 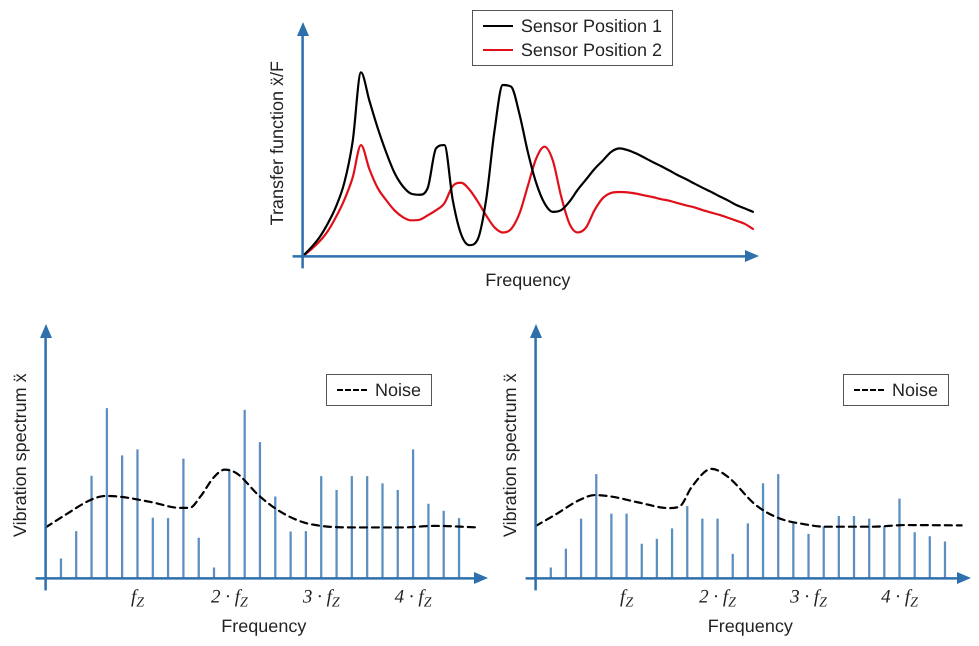 I want to click on legend-label: Sensor Position 1, so click(x=591, y=26).